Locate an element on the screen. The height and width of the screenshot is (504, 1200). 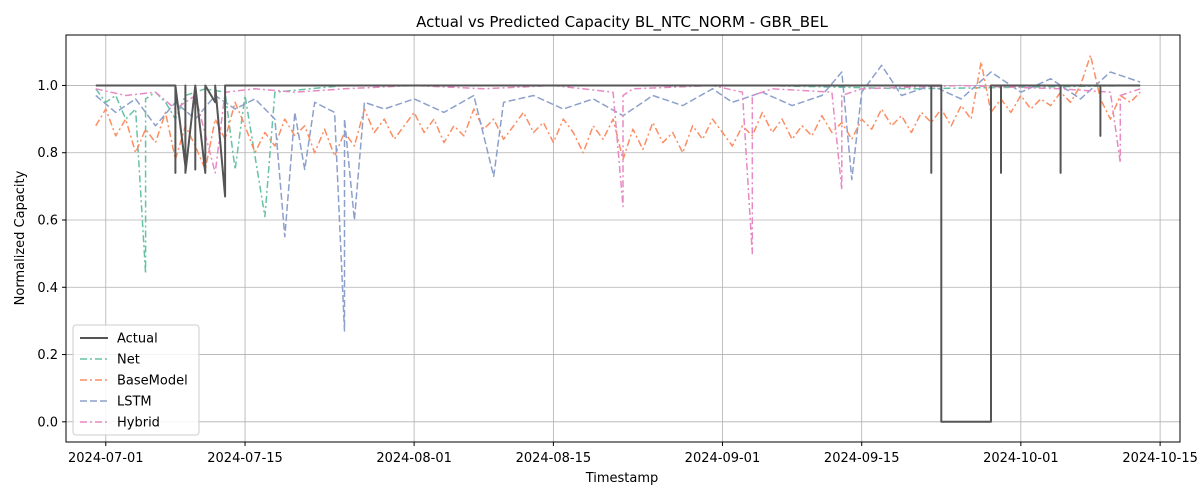
x-tick-label: 2024-10-01 is located at coordinates (1021, 458).